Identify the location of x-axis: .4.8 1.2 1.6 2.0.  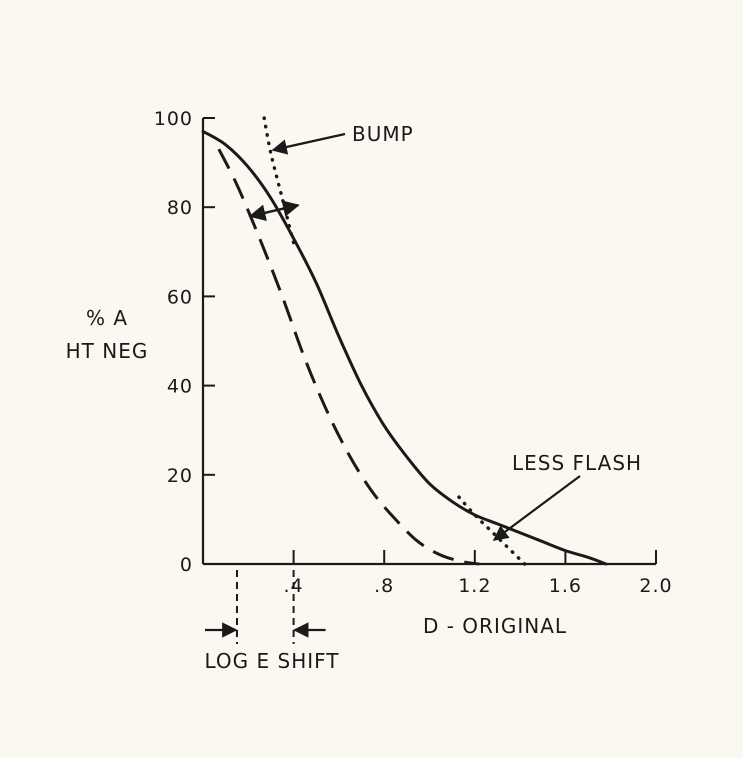
(437, 573).